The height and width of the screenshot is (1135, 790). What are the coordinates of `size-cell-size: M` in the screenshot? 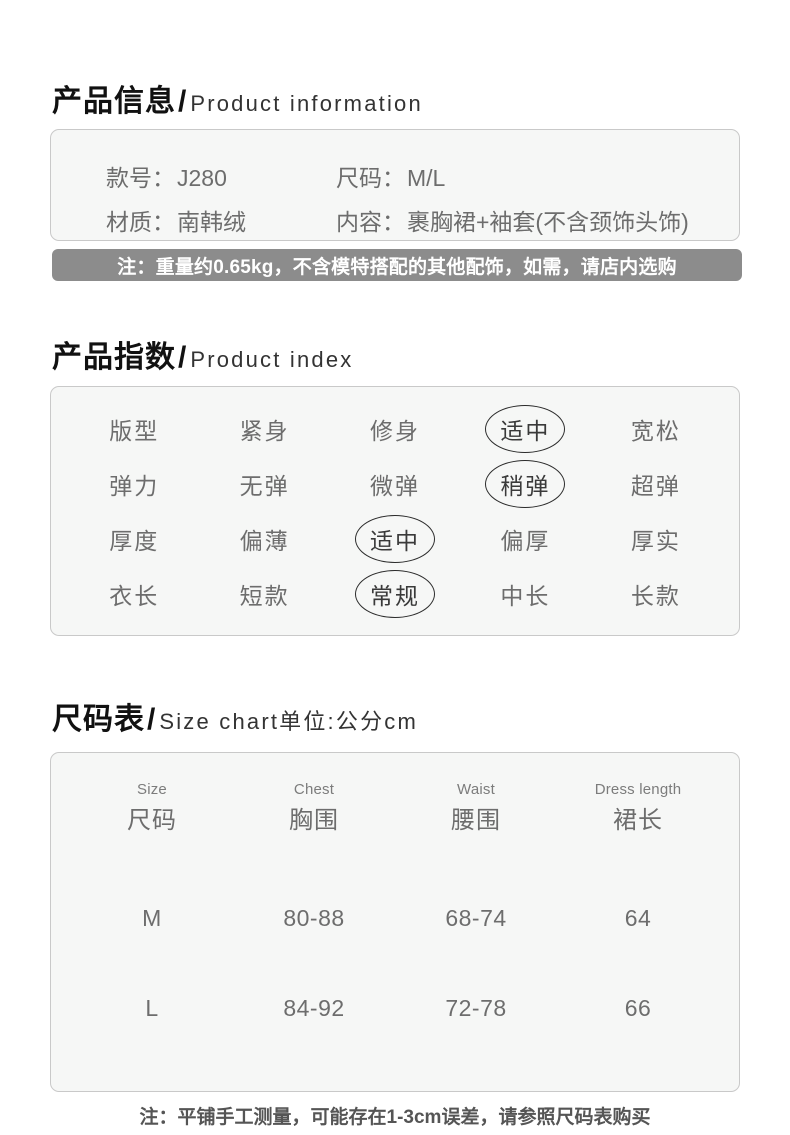 It's located at (152, 917).